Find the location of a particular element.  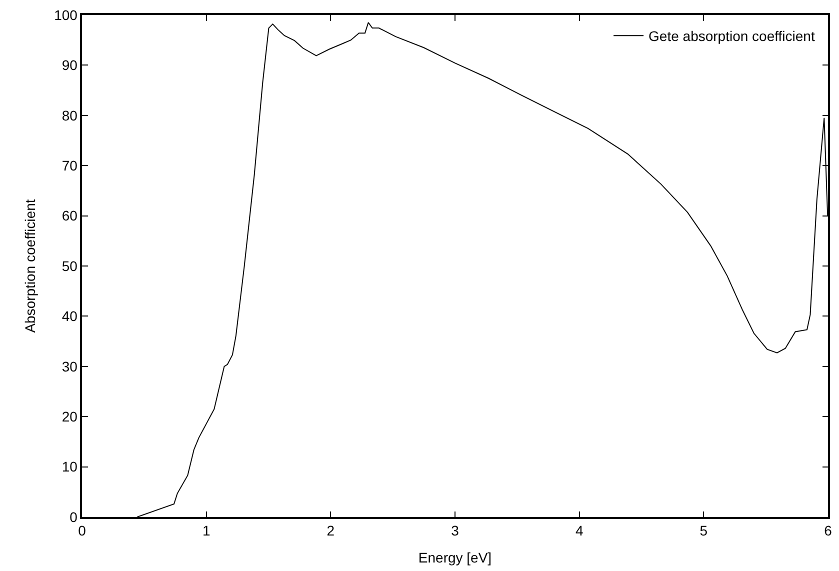

y-tick-label: 100 is located at coordinates (66, 14).